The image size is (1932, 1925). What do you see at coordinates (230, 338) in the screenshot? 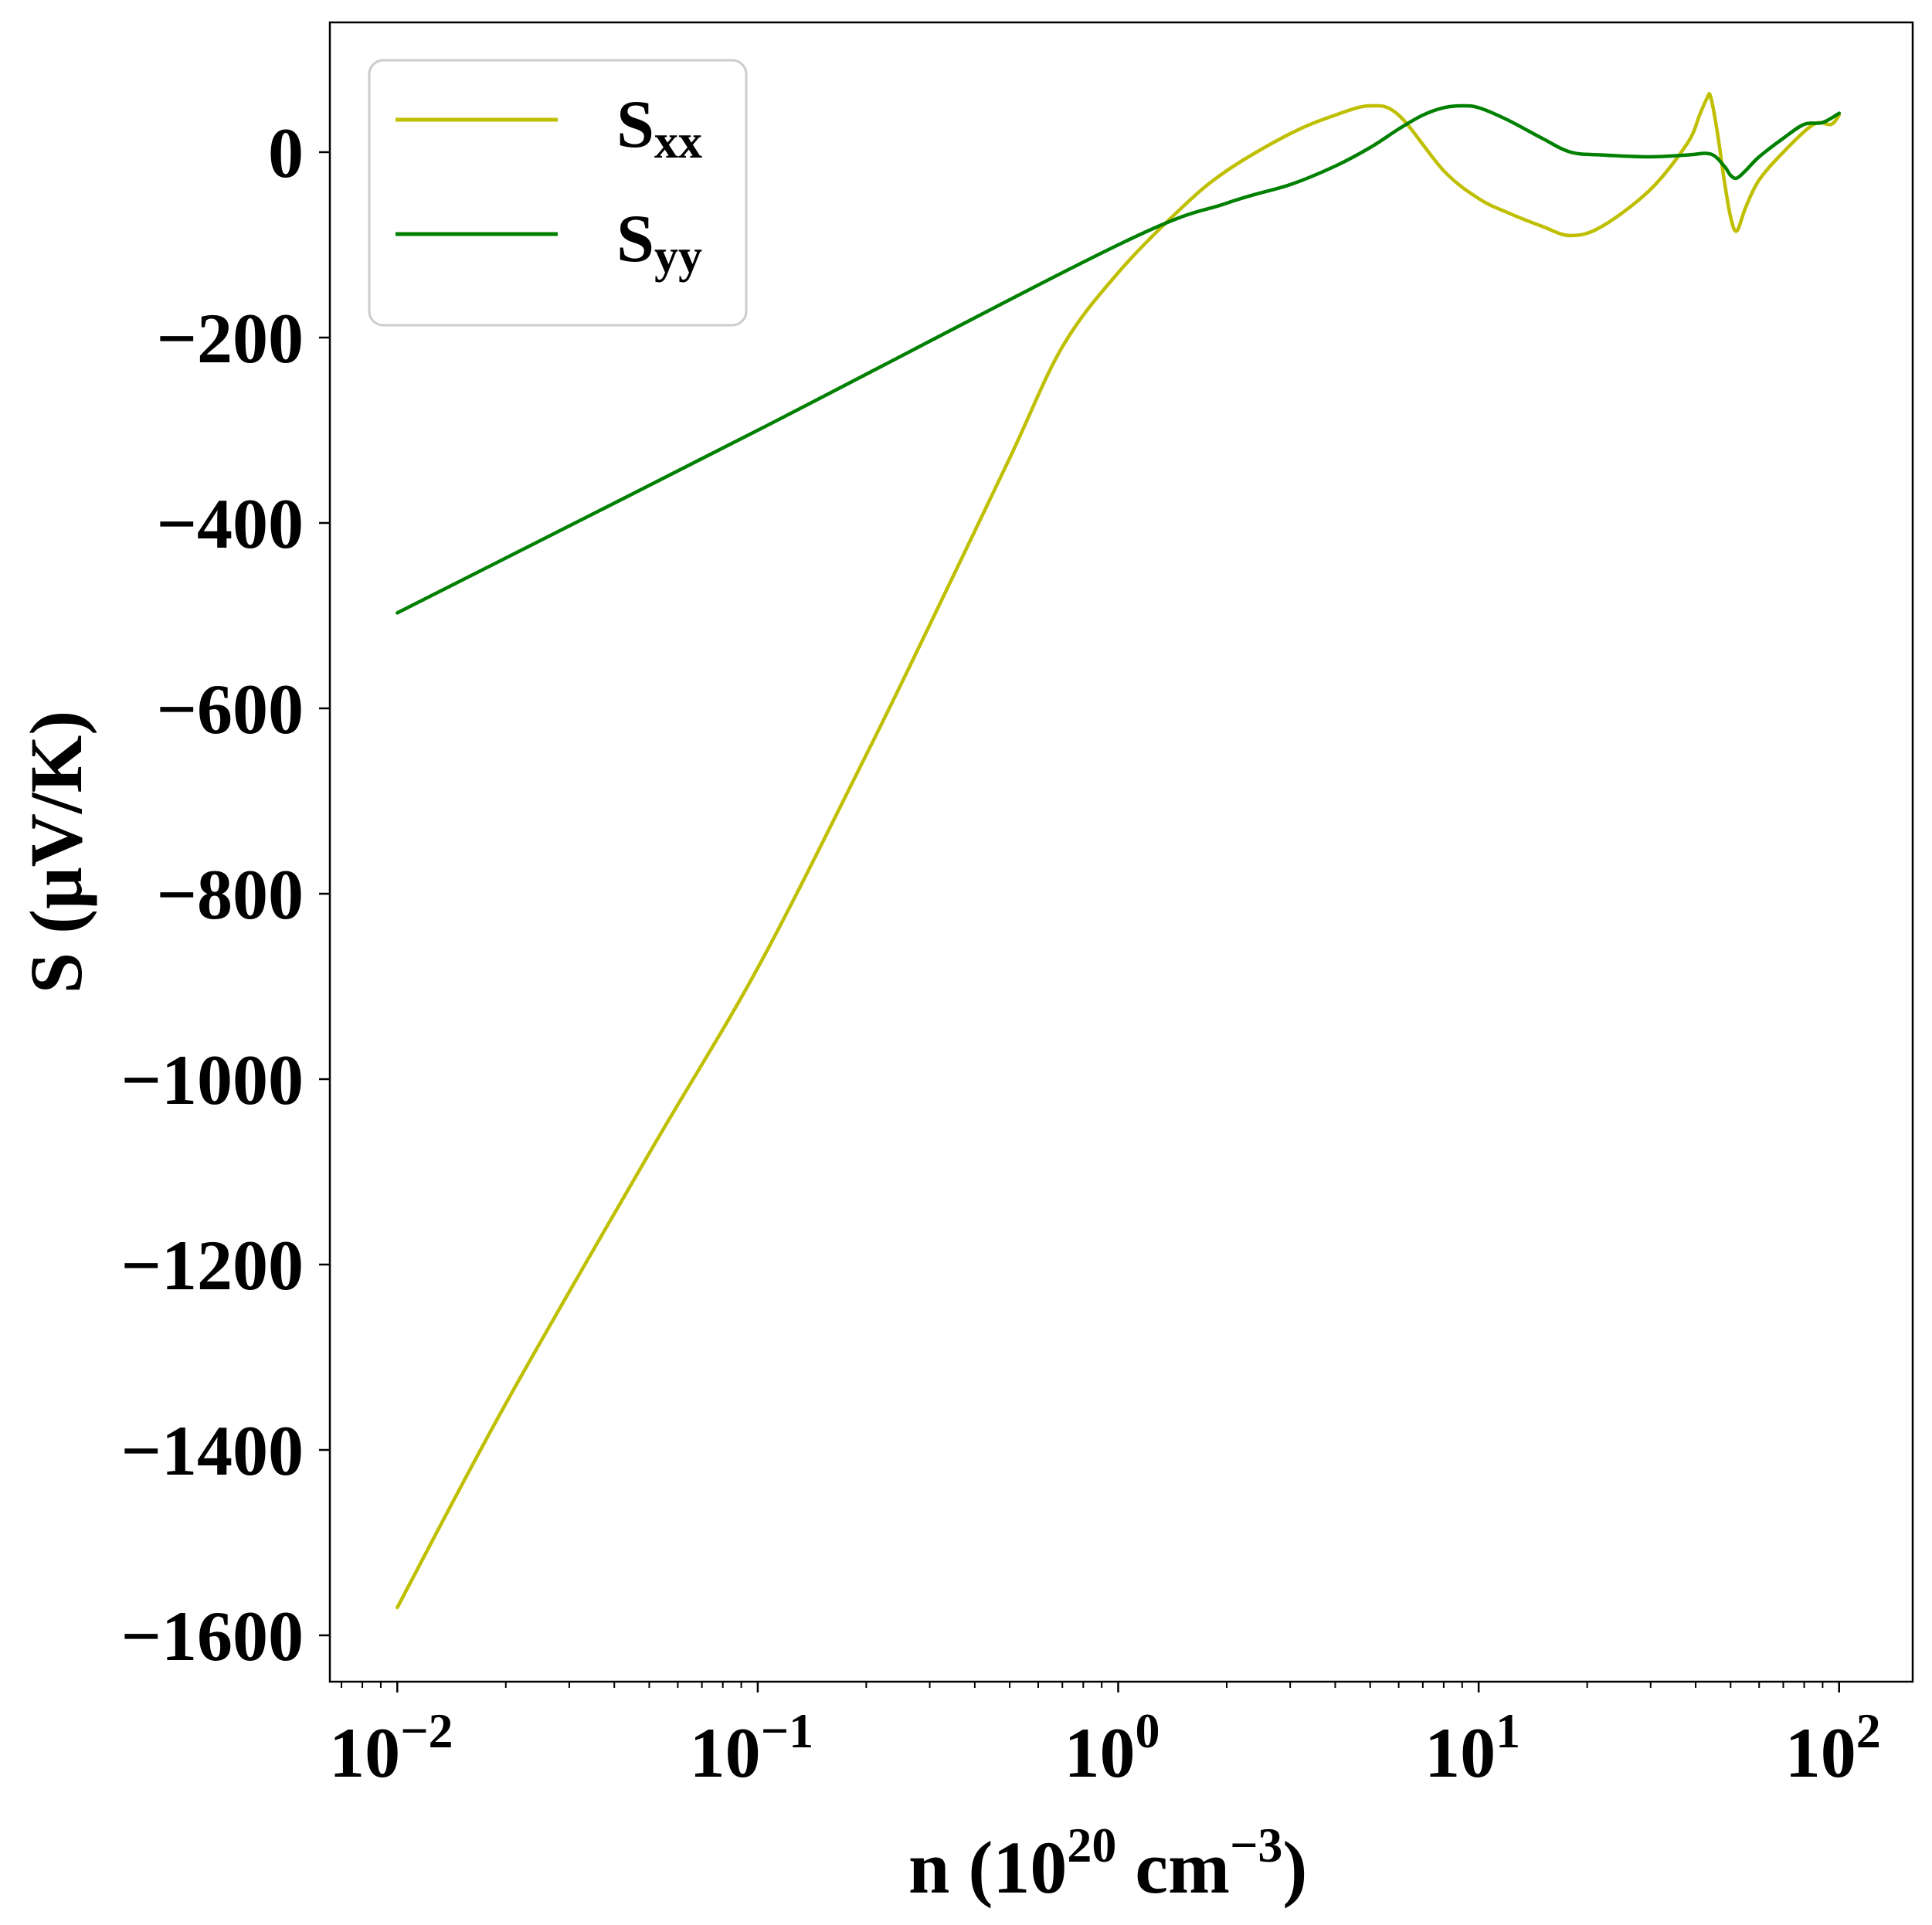
I see `y-tick-label: −200` at bounding box center [230, 338].